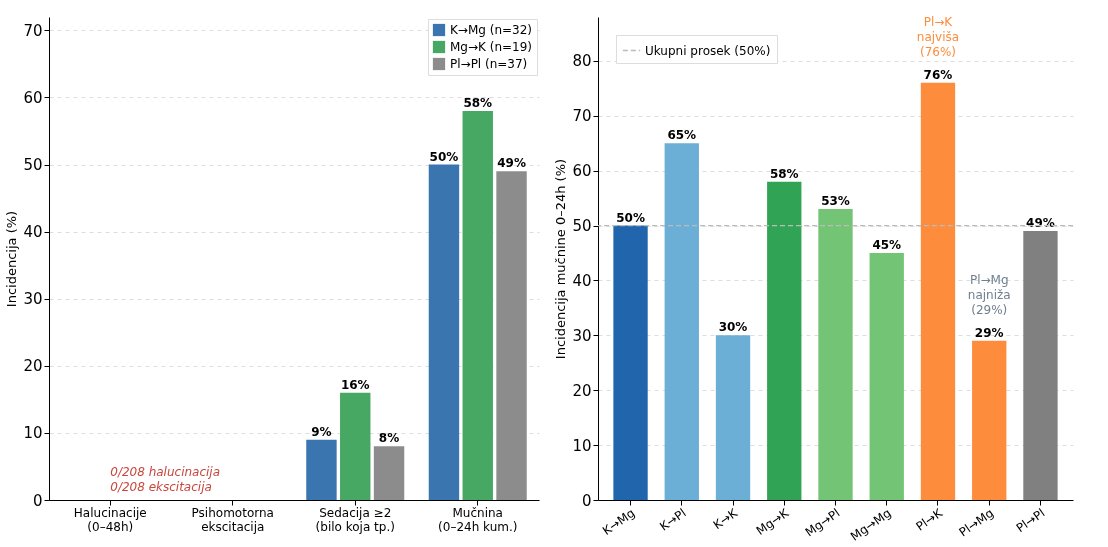 This screenshot has height=547, width=1108. Describe the element at coordinates (733, 327) in the screenshot. I see `data-label: 30%` at that location.